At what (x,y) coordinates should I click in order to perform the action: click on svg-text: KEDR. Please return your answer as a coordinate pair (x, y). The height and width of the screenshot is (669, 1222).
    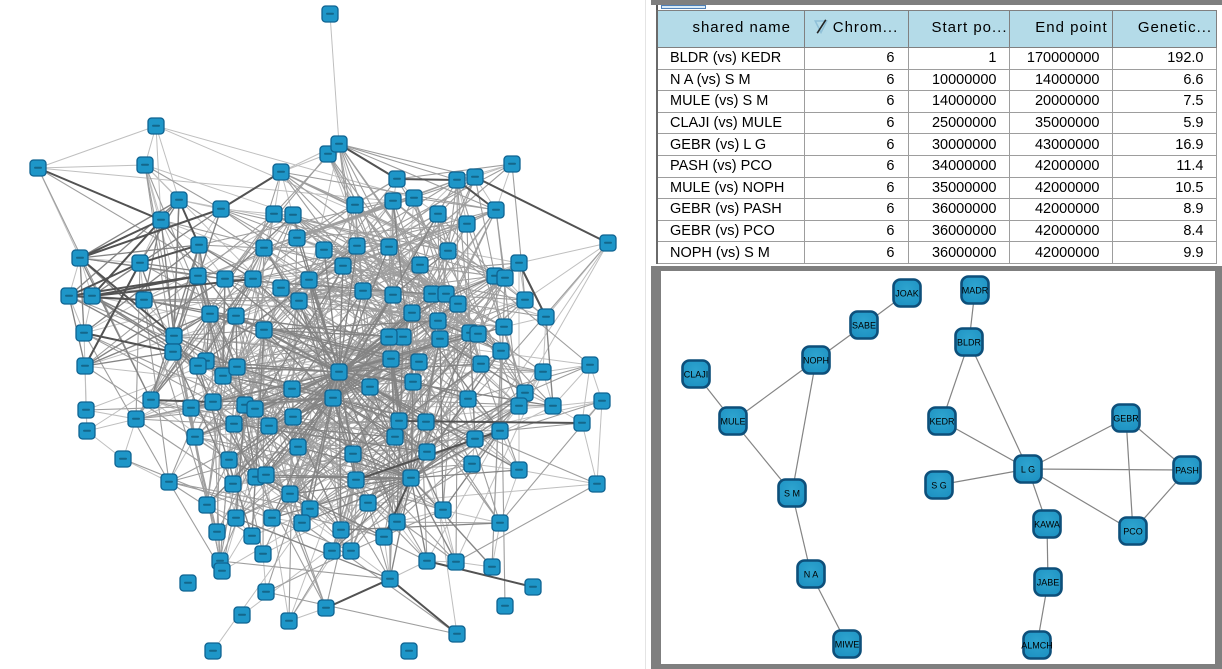
    Looking at the image, I should click on (942, 422).